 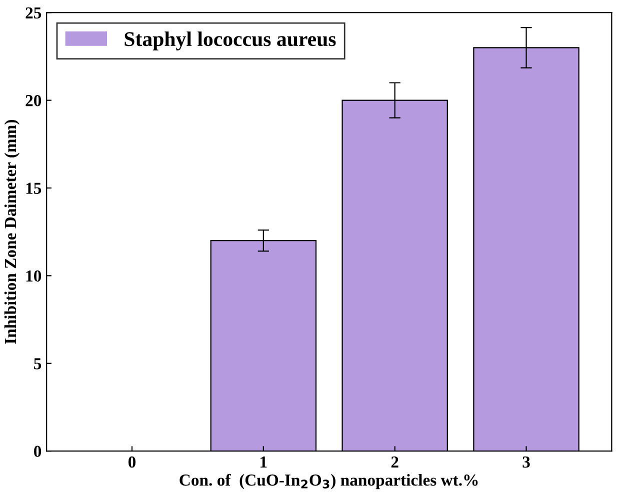 I want to click on x-axis-title: Con. of (CuO-In$_{2}$O$_{3}$) nanoparticles wt.%, so click(x=329, y=482).